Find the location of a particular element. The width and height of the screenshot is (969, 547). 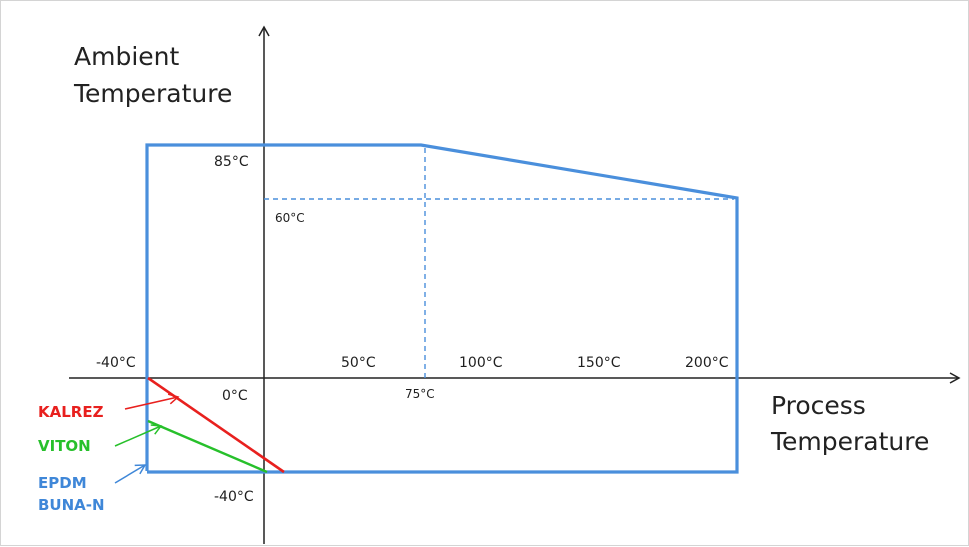

kalrez-pointer is located at coordinates (152, 401).